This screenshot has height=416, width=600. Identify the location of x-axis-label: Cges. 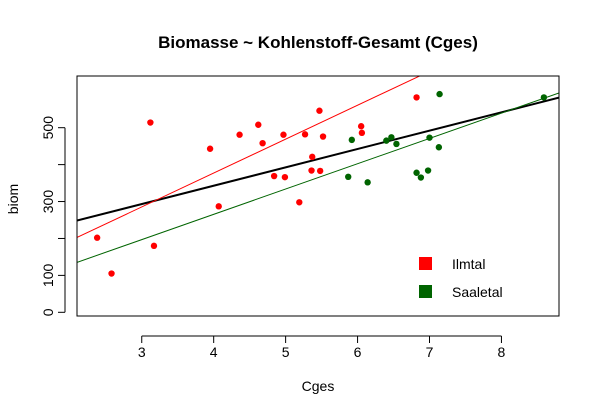
(318, 386).